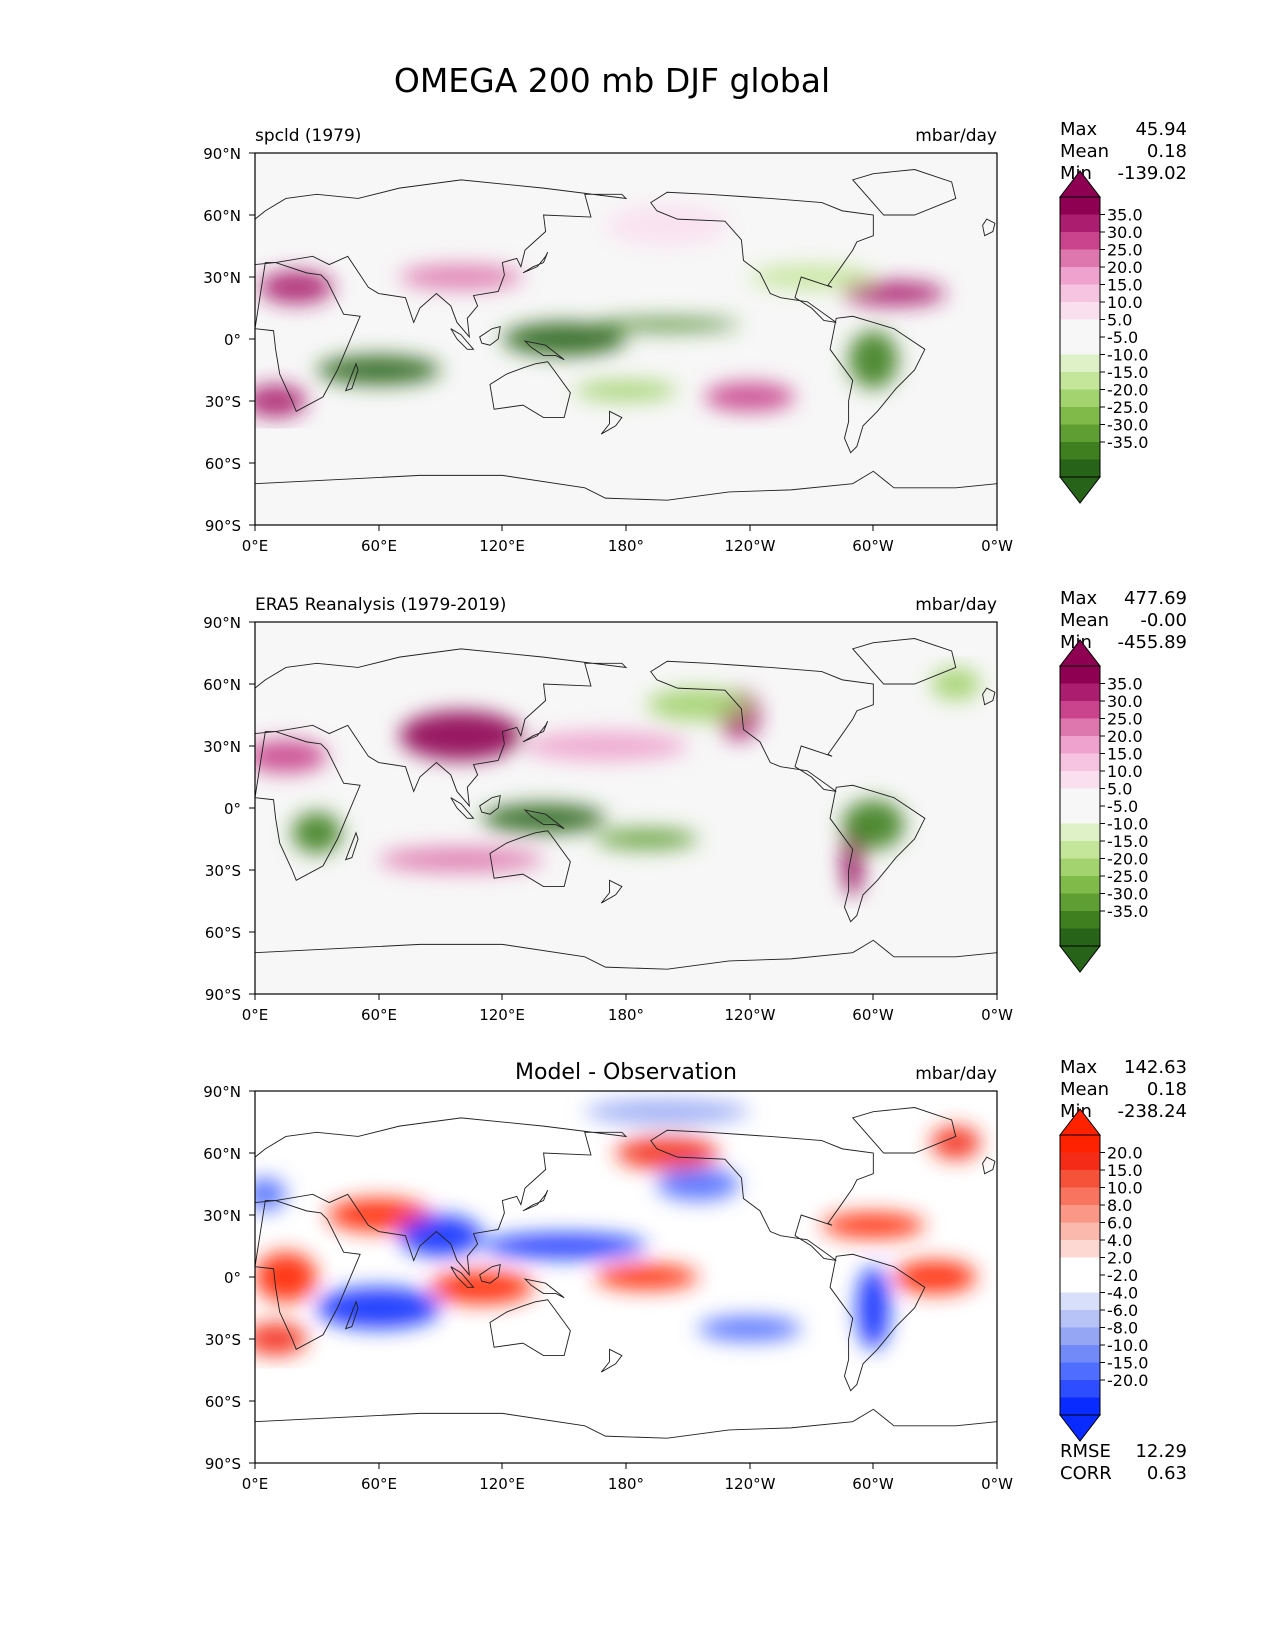  What do you see at coordinates (308, 136) in the screenshot?
I see `panel-title-left: spcld (1979)` at bounding box center [308, 136].